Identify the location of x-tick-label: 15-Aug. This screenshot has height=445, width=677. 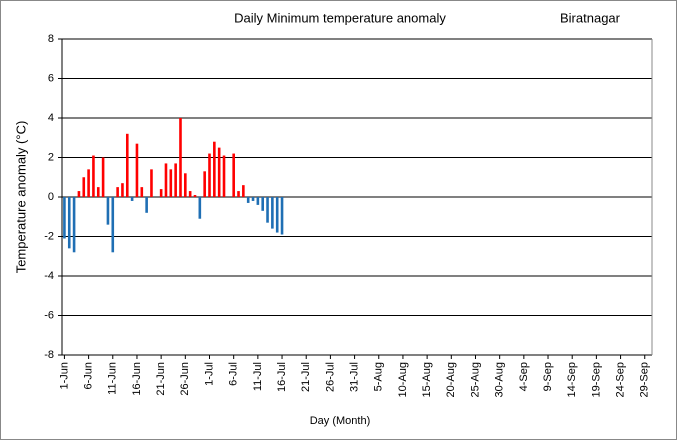
(427, 379).